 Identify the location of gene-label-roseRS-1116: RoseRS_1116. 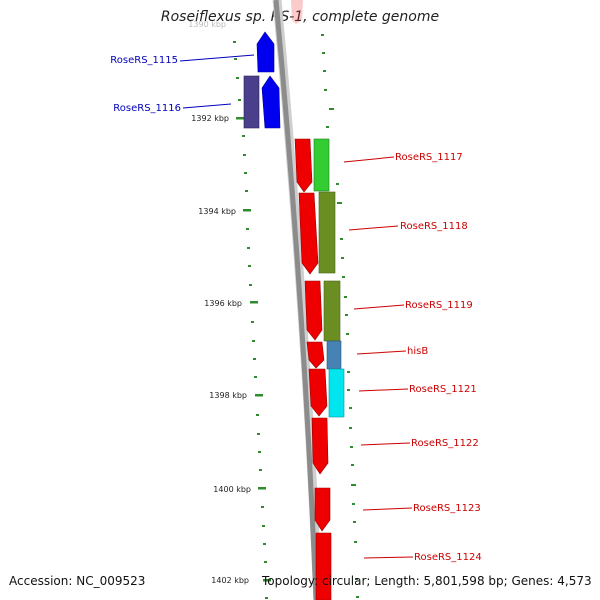
(147, 108).